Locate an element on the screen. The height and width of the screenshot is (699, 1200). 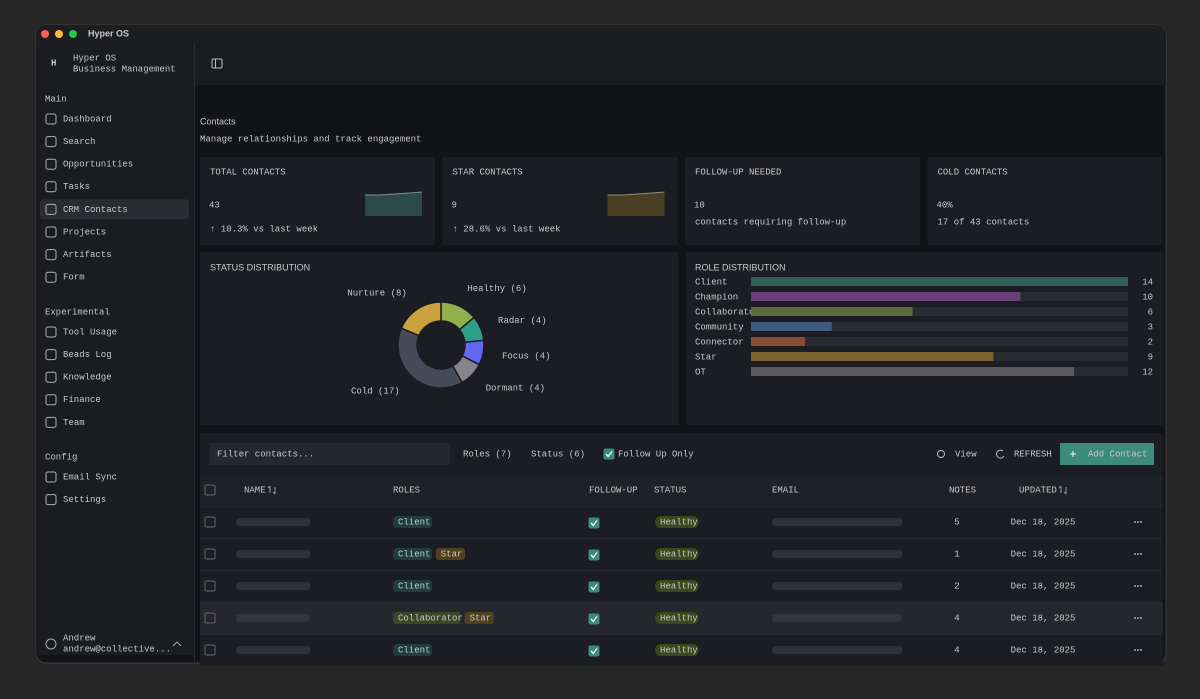
column-header: FOLLOW-UP is located at coordinates (613, 490).